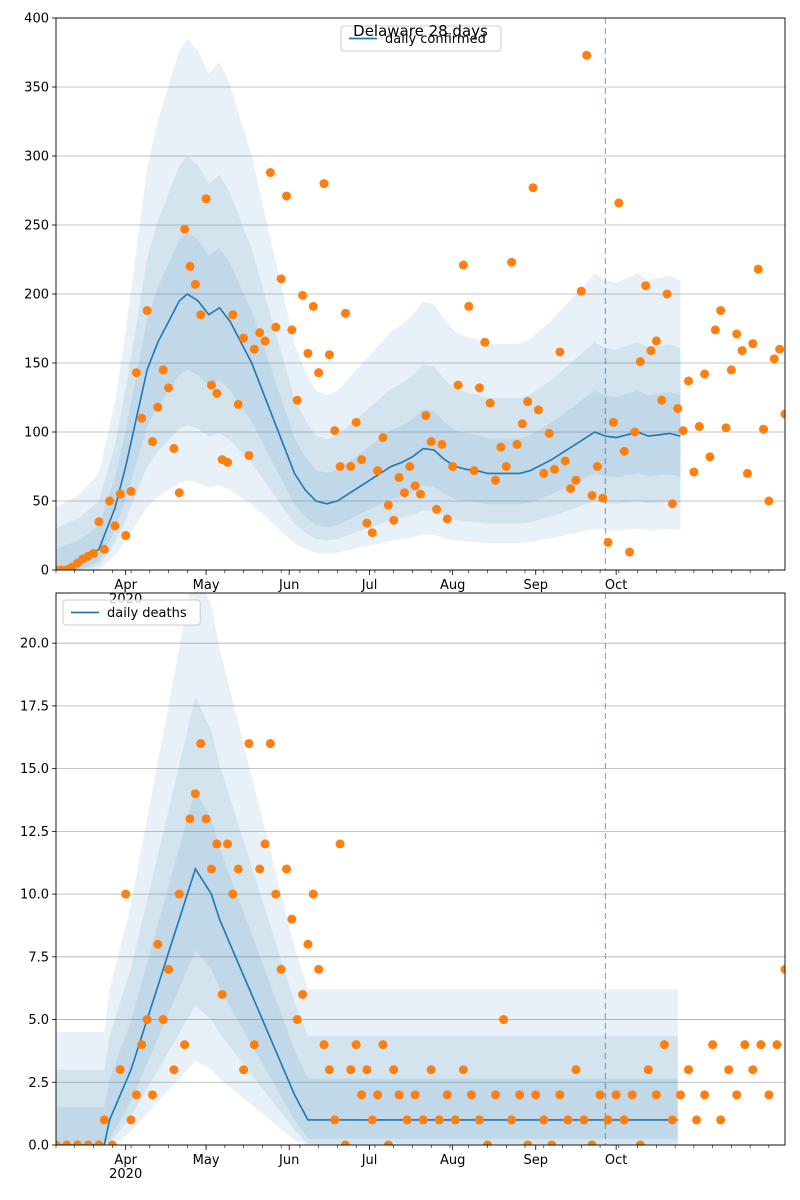 The image size is (800, 1200). What do you see at coordinates (38, 1083) in the screenshot?
I see `y-tick-label: 2.5` at bounding box center [38, 1083].